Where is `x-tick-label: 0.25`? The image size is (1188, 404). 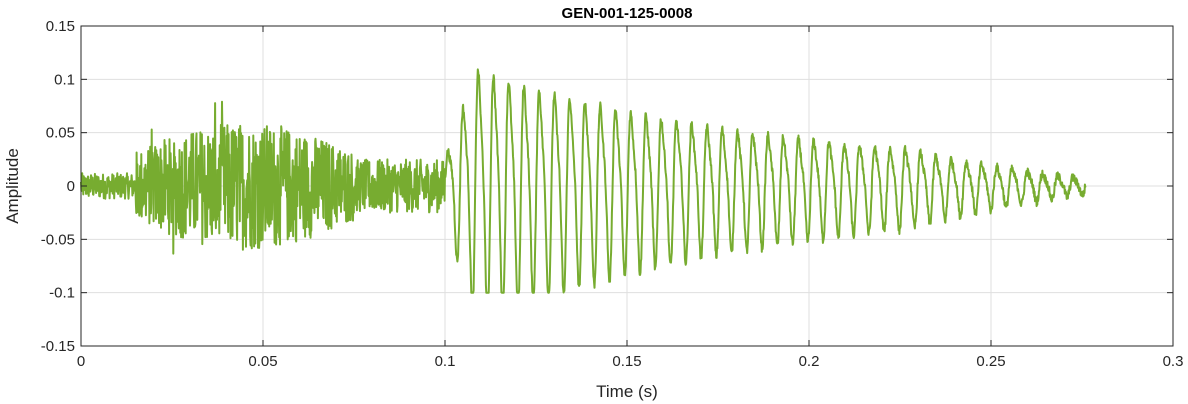 x-tick-label: 0.25 is located at coordinates (990, 361).